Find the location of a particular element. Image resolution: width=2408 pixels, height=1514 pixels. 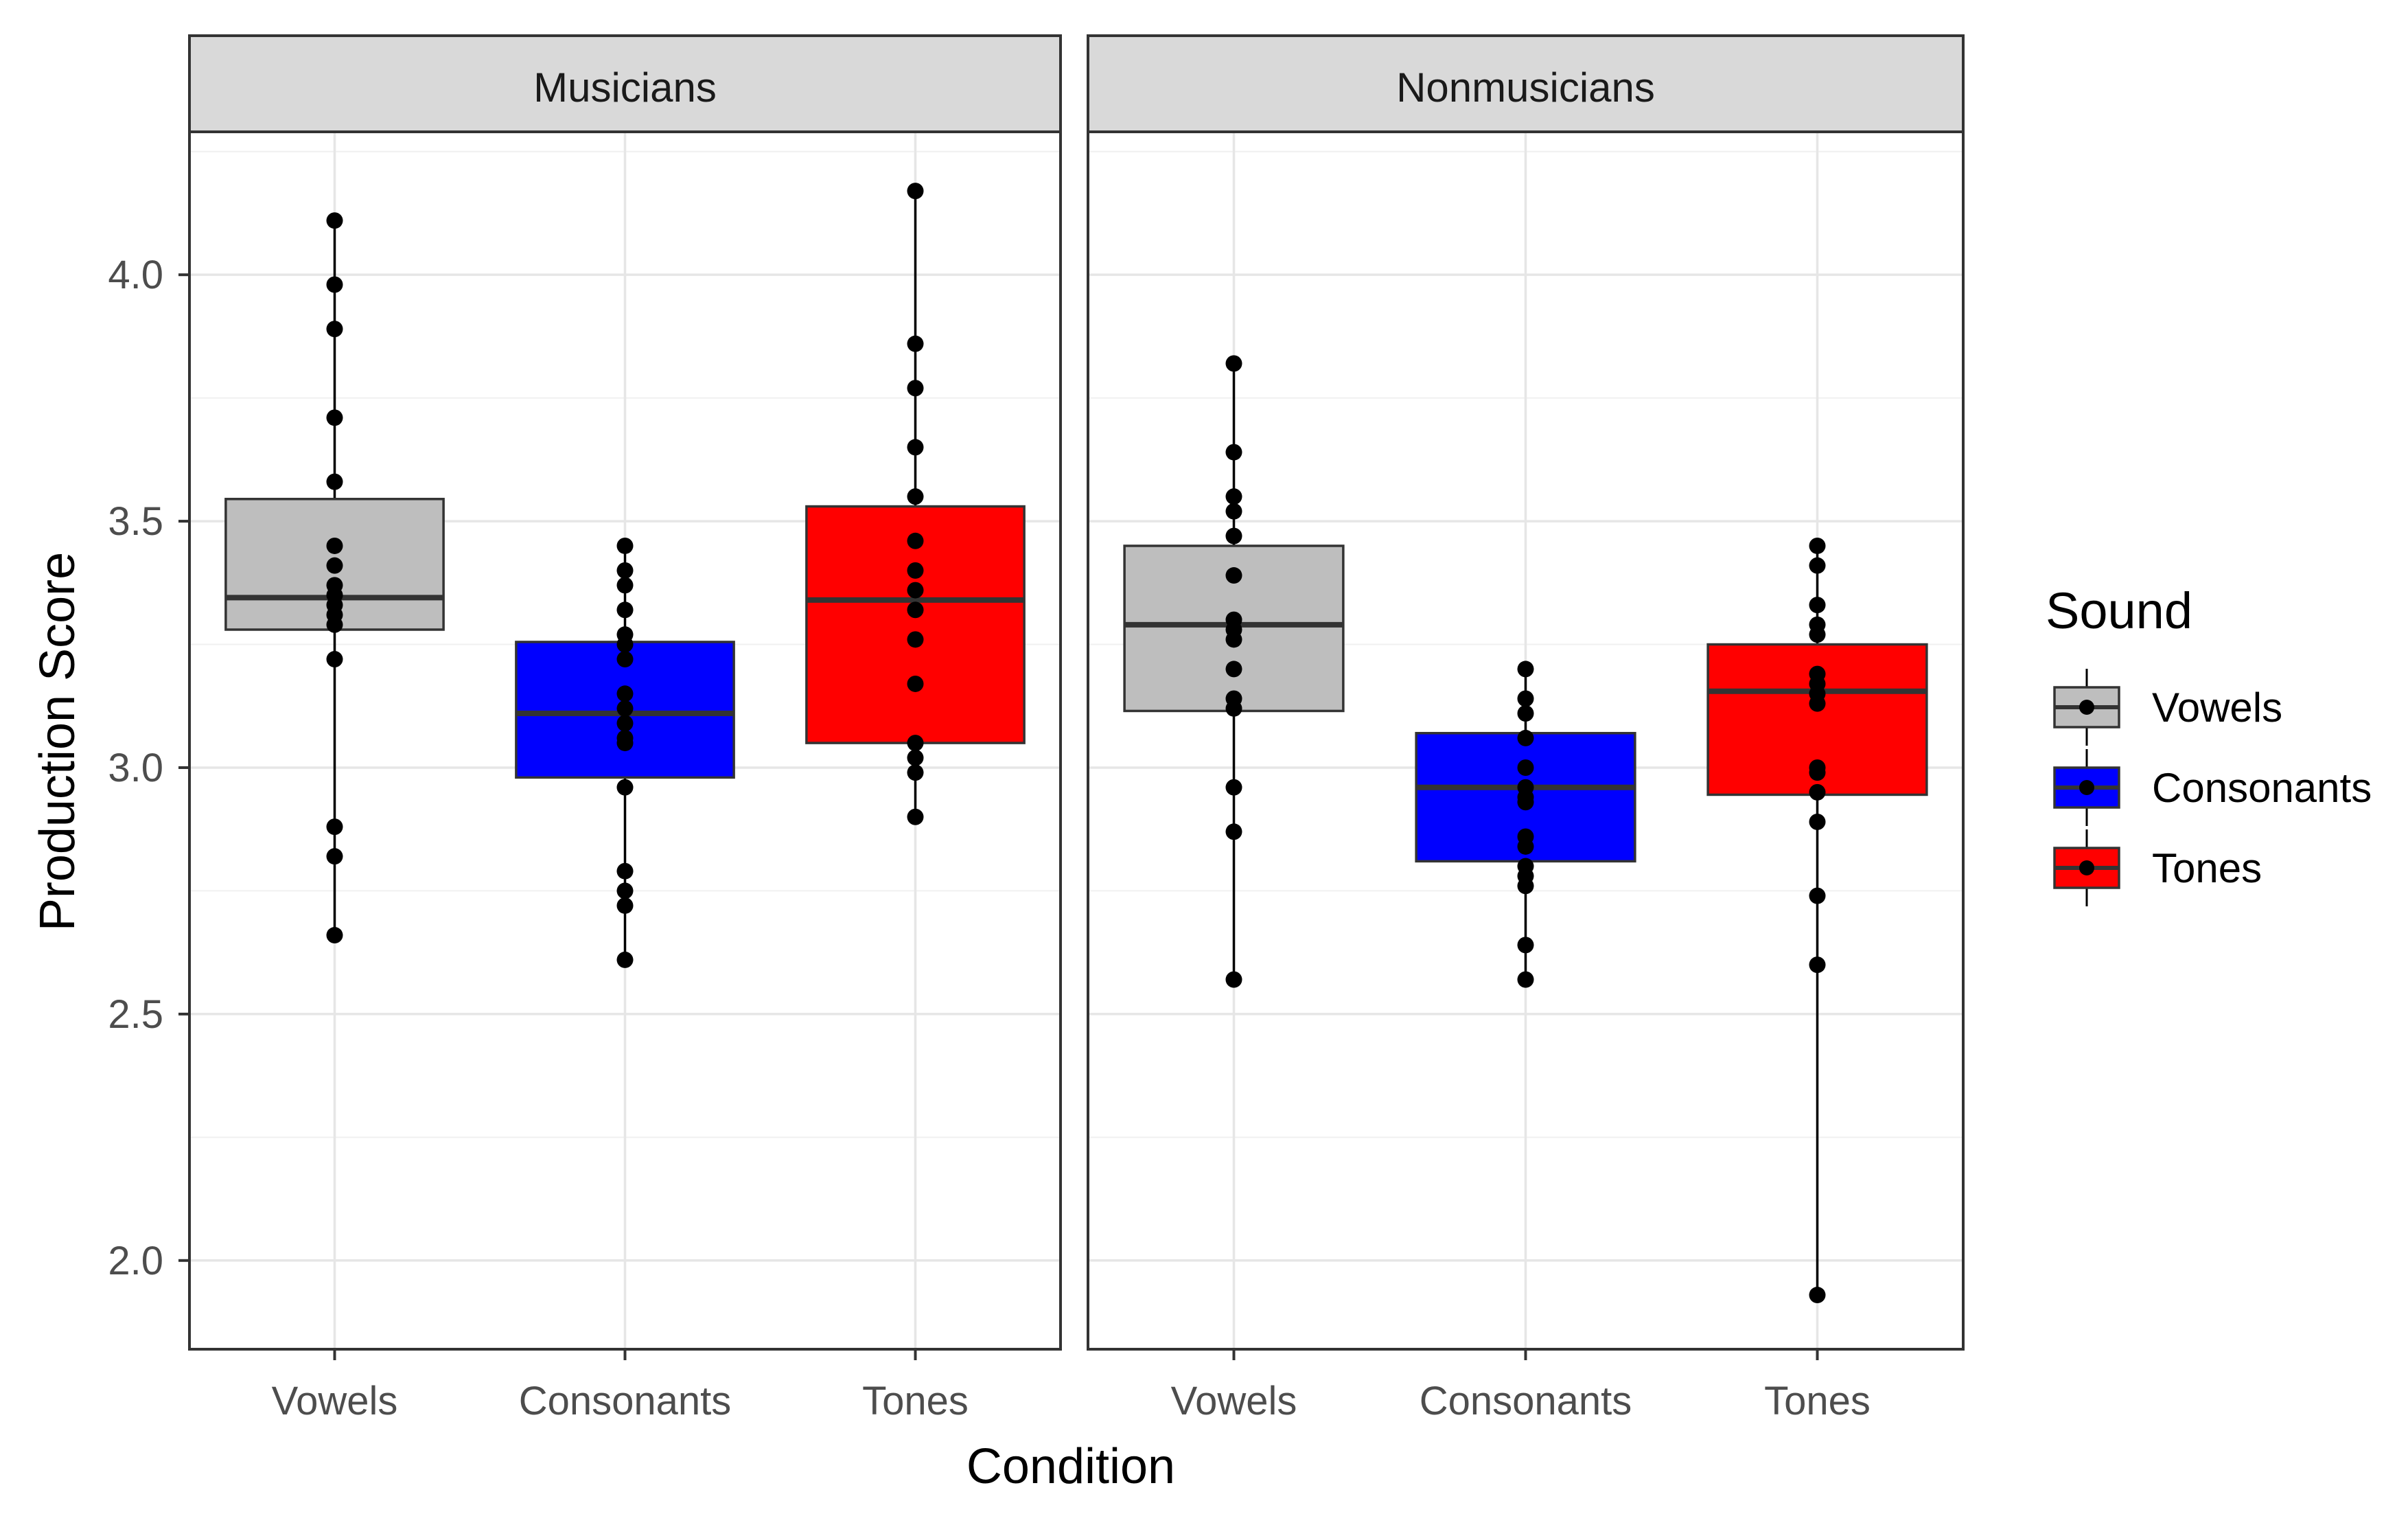

panel-strip-label: Musicians is located at coordinates (625, 88).